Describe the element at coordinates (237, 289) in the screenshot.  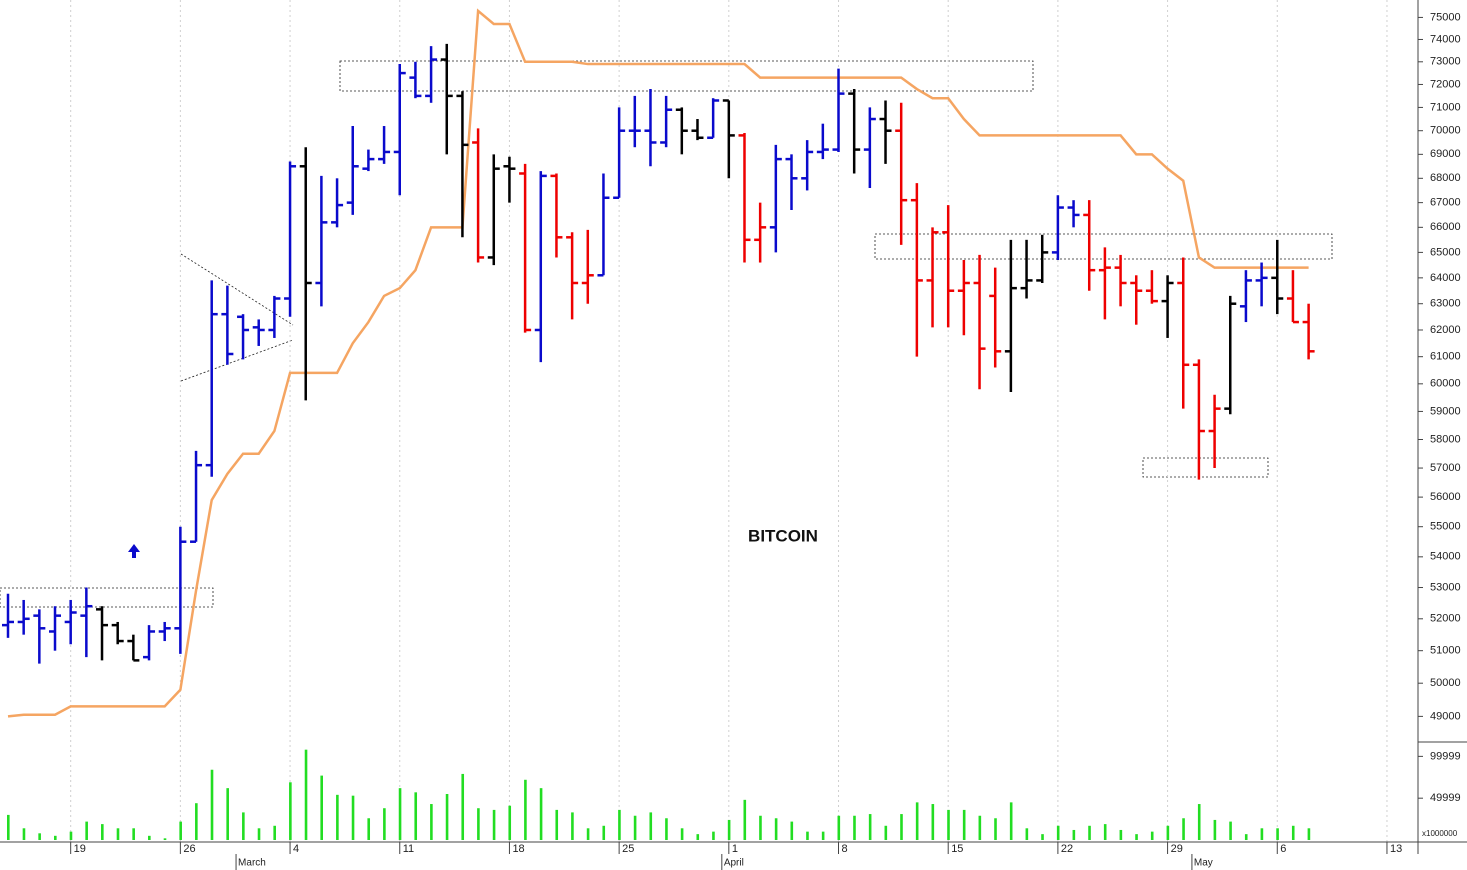
I see `triangle-line` at that location.